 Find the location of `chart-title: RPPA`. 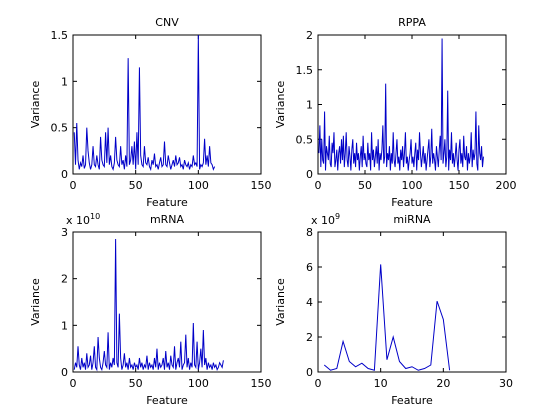

chart-title: RPPA is located at coordinates (412, 22).